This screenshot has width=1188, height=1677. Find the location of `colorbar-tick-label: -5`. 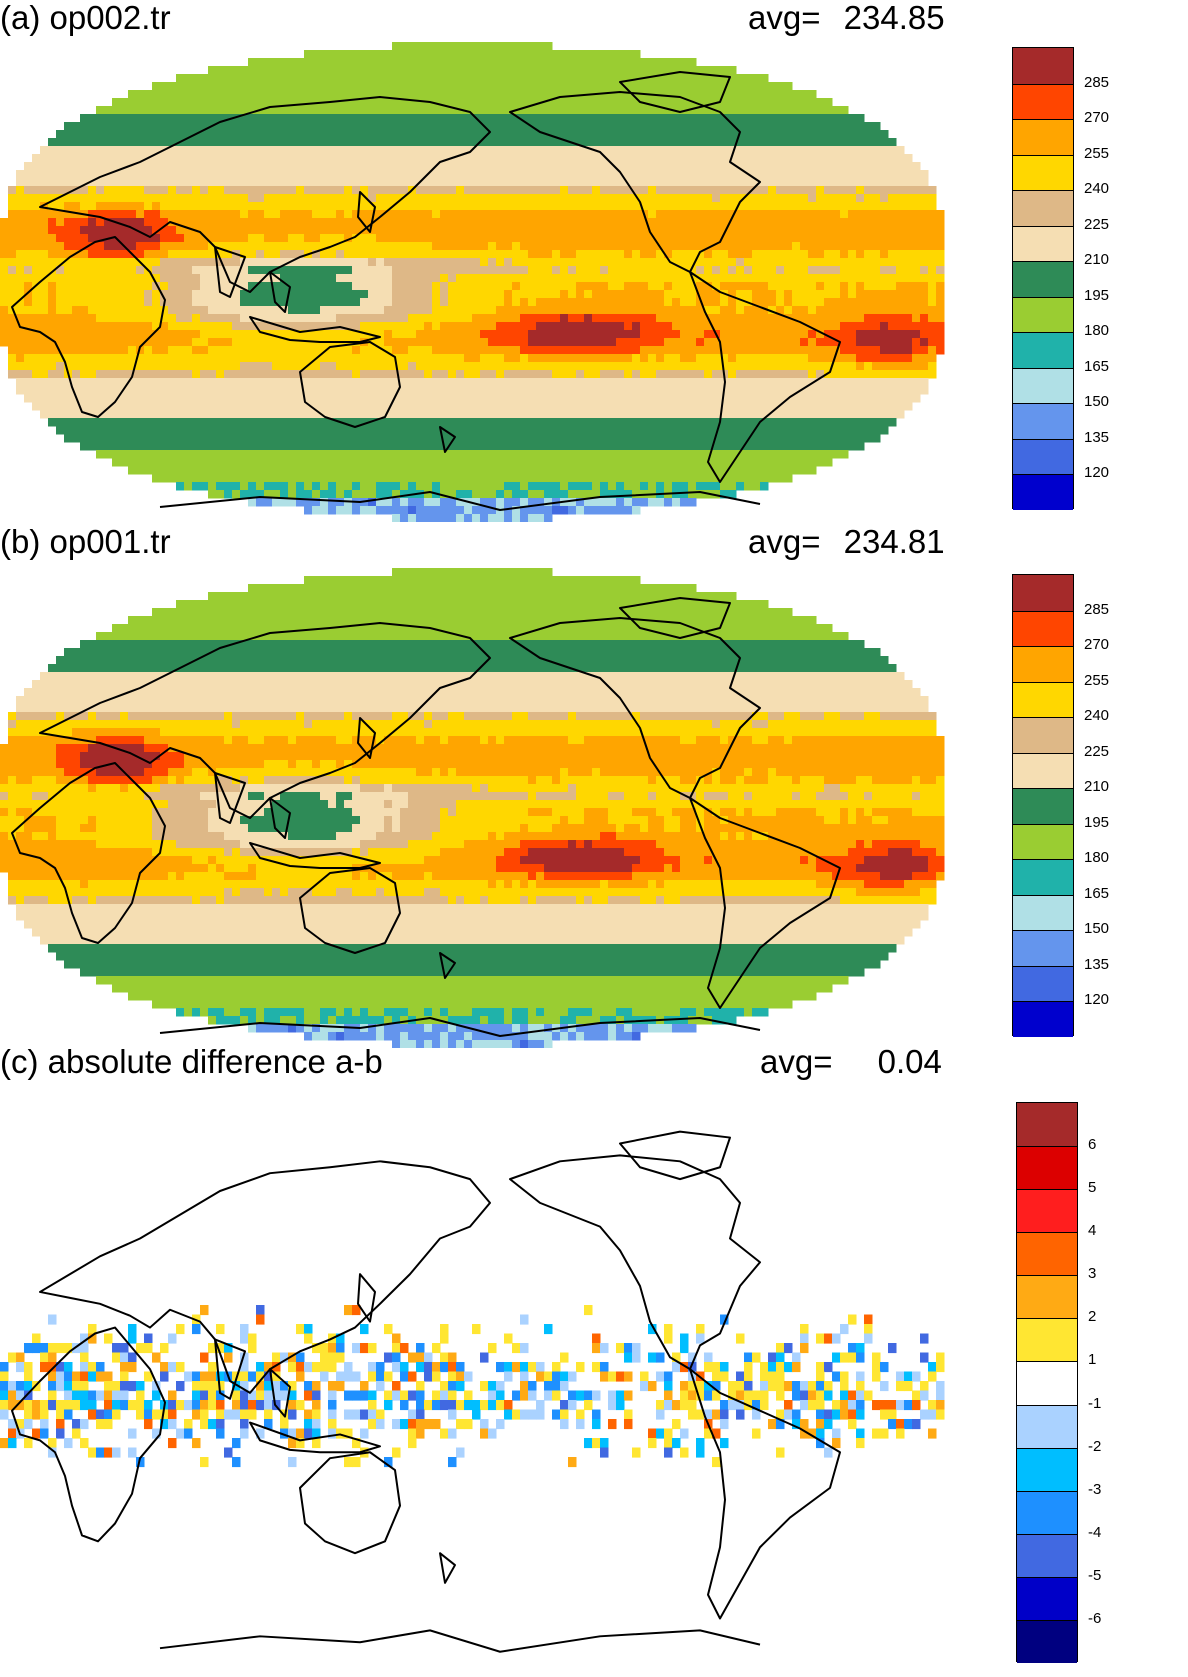

colorbar-tick-label: -5 is located at coordinates (1095, 1575).